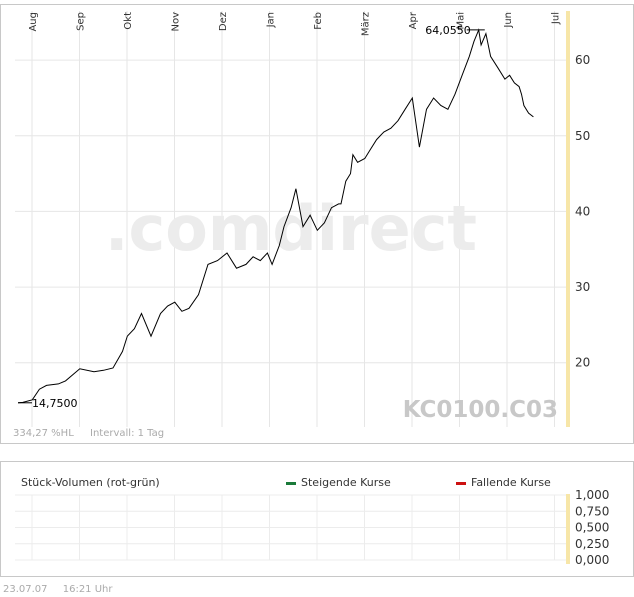  Describe the element at coordinates (508, 20) in the screenshot. I see `month-label: Jun` at that location.